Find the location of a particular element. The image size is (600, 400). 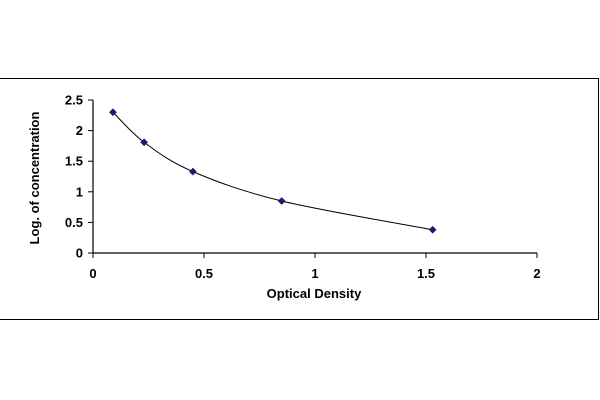

x-tick-label: 0.5 is located at coordinates (204, 273).